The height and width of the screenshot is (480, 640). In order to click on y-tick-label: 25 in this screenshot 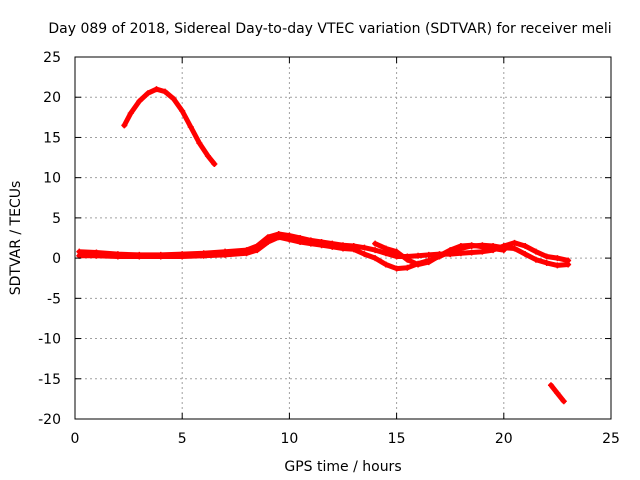, I will do `click(52, 58)`.